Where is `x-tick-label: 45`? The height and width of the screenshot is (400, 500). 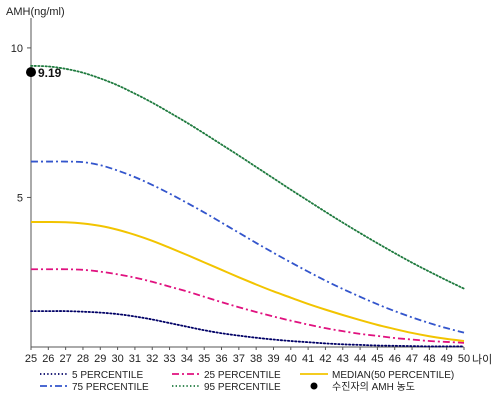
x-tick-label: 45 is located at coordinates (377, 359).